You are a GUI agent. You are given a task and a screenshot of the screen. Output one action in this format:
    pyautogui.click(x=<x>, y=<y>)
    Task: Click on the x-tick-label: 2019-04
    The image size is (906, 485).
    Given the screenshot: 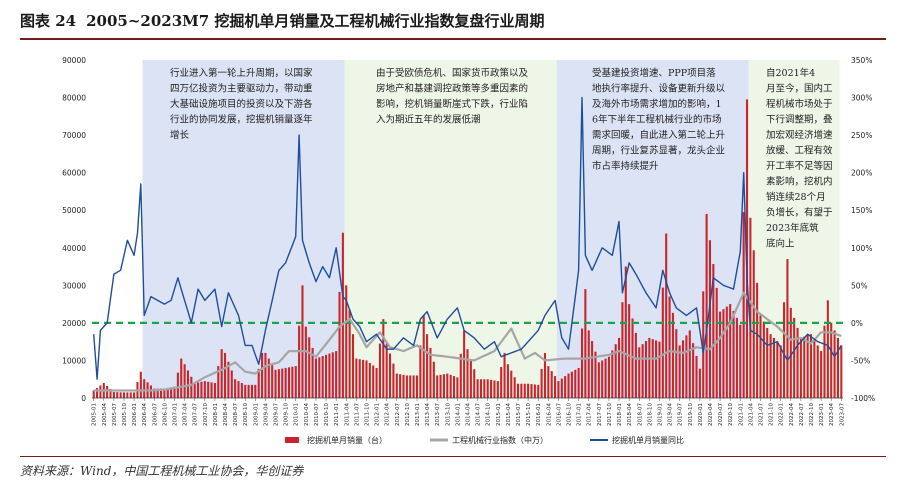 What is the action you would take?
    pyautogui.click(x=671, y=414)
    